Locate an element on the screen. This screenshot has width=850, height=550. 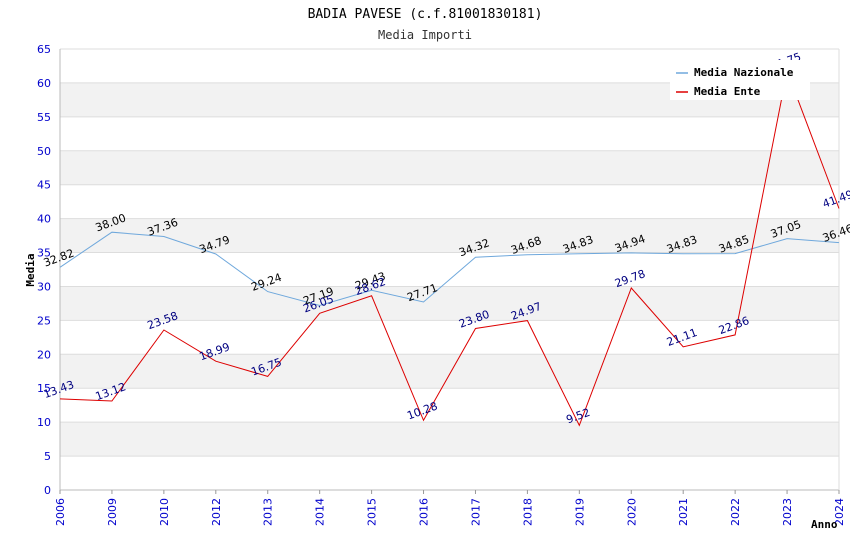
legend-label-ente: Media Ente is located at coordinates (727, 91).